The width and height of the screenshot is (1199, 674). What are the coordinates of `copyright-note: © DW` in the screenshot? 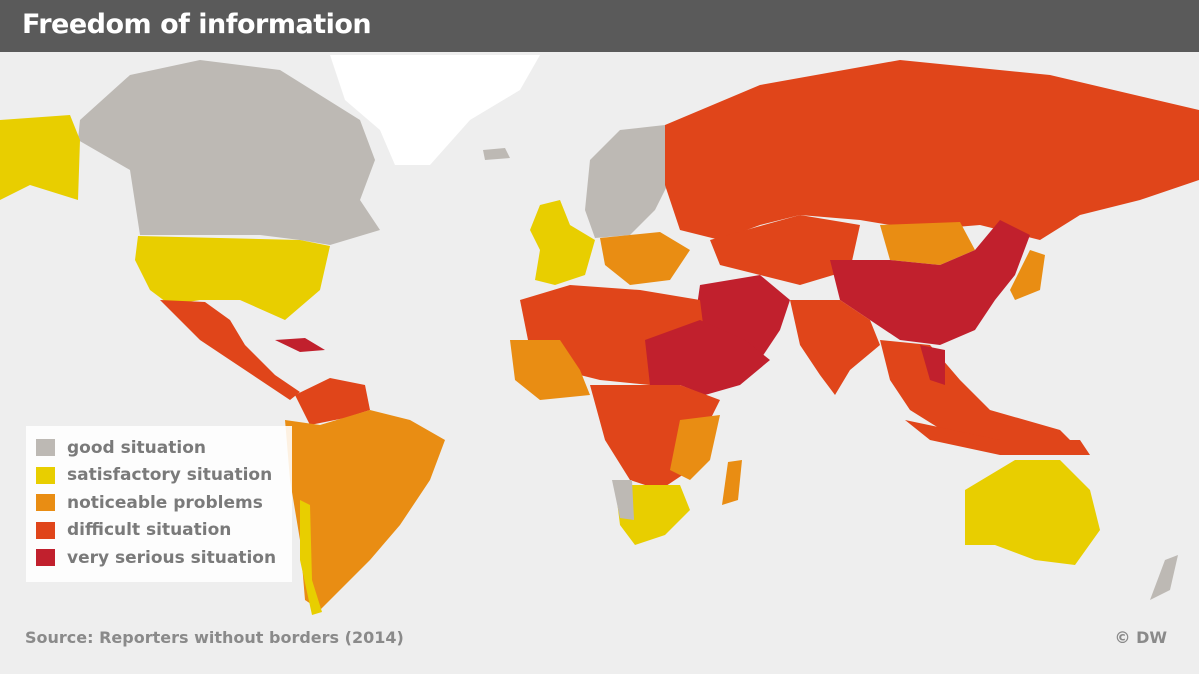 It's located at (1141, 637).